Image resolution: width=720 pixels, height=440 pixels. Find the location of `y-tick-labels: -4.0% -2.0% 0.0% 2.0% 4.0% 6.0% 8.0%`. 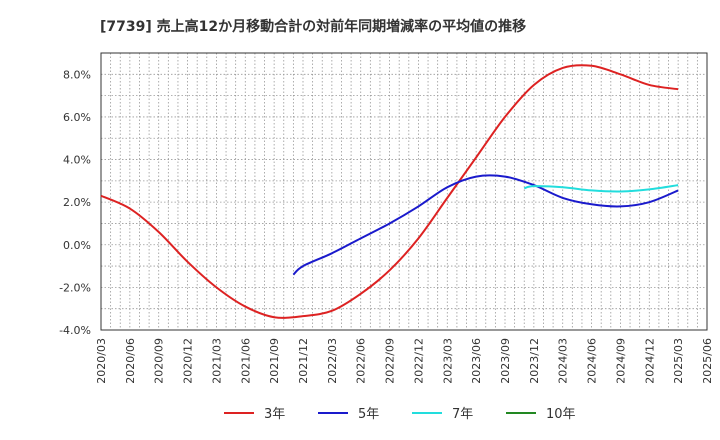

y-tick-labels: -4.0% -2.0% 0.0% 2.0% 4.0% 6.0% 8.0% is located at coordinates (75, 202).